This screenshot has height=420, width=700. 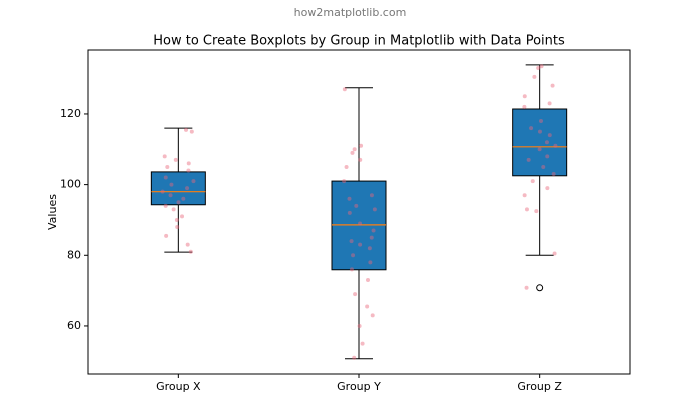 I want to click on y-tick-label: 120, so click(x=70, y=113).